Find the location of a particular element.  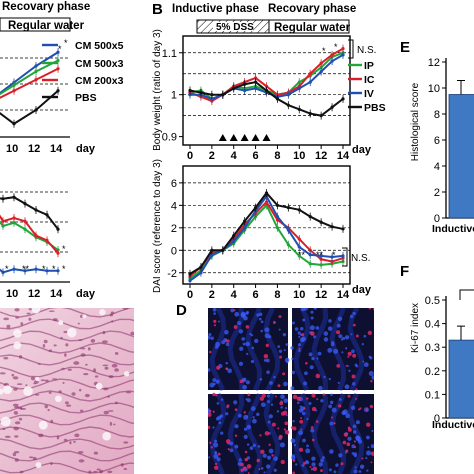

panel-a-bottom-xtick: 14 is located at coordinates (56, 294).